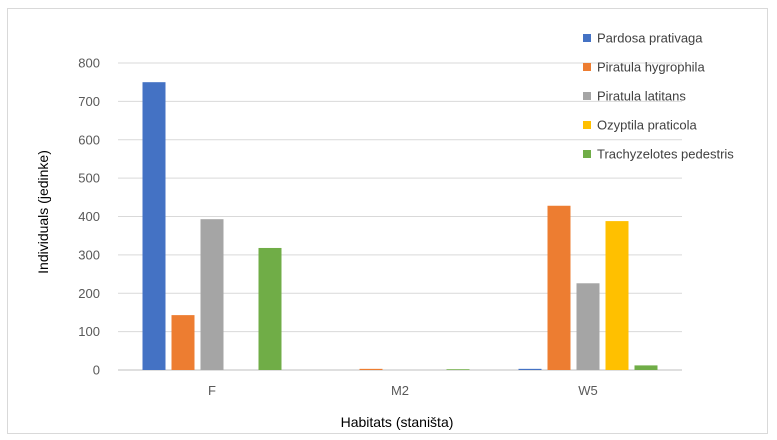  What do you see at coordinates (89, 139) in the screenshot?
I see `y-tick-label: 600` at bounding box center [89, 139].